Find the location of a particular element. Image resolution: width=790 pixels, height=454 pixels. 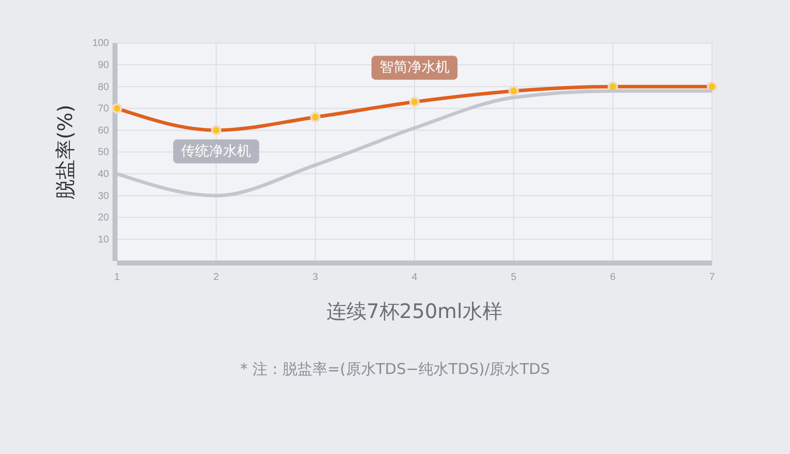

y-tick-label: 40 is located at coordinates (104, 174).